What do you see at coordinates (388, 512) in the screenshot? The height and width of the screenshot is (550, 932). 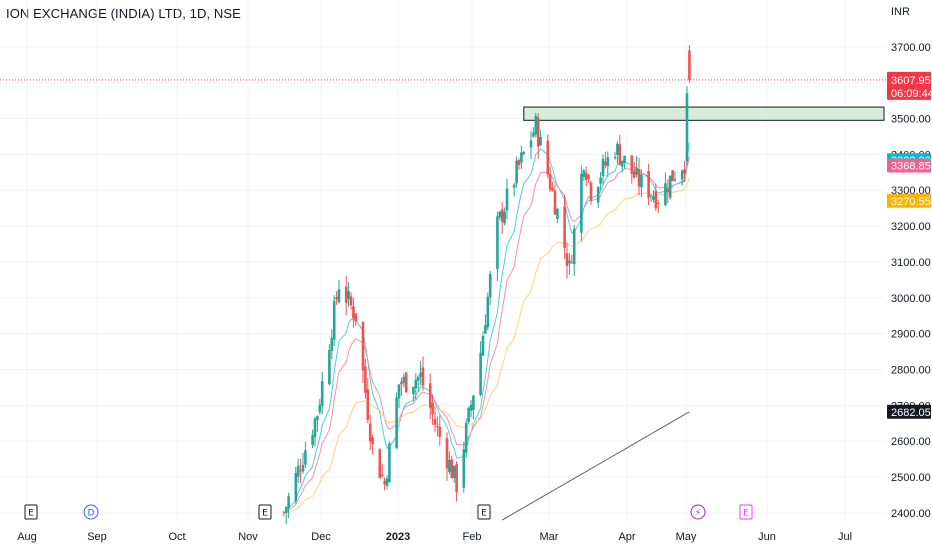 I see `event-markers: E D E E ⚡ E` at bounding box center [388, 512].